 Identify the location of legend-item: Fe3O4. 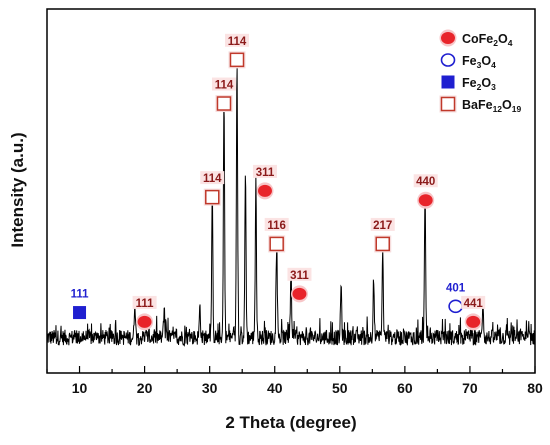
(468, 61).